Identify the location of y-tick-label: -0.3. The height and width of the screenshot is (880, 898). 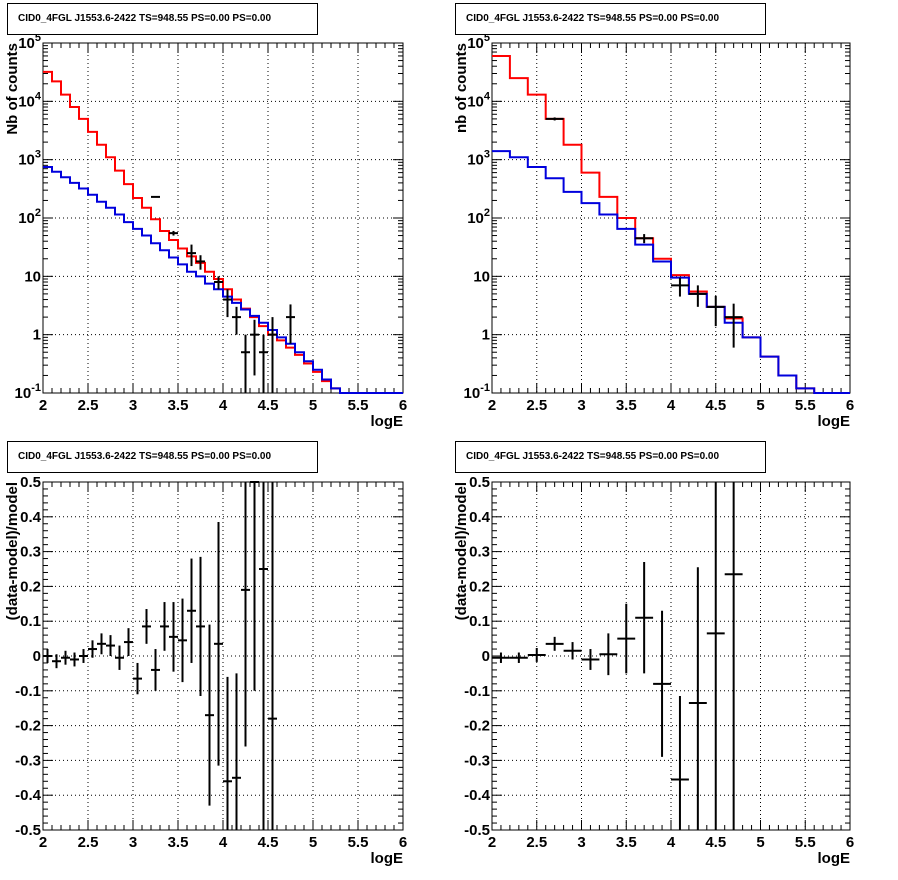
(28, 760).